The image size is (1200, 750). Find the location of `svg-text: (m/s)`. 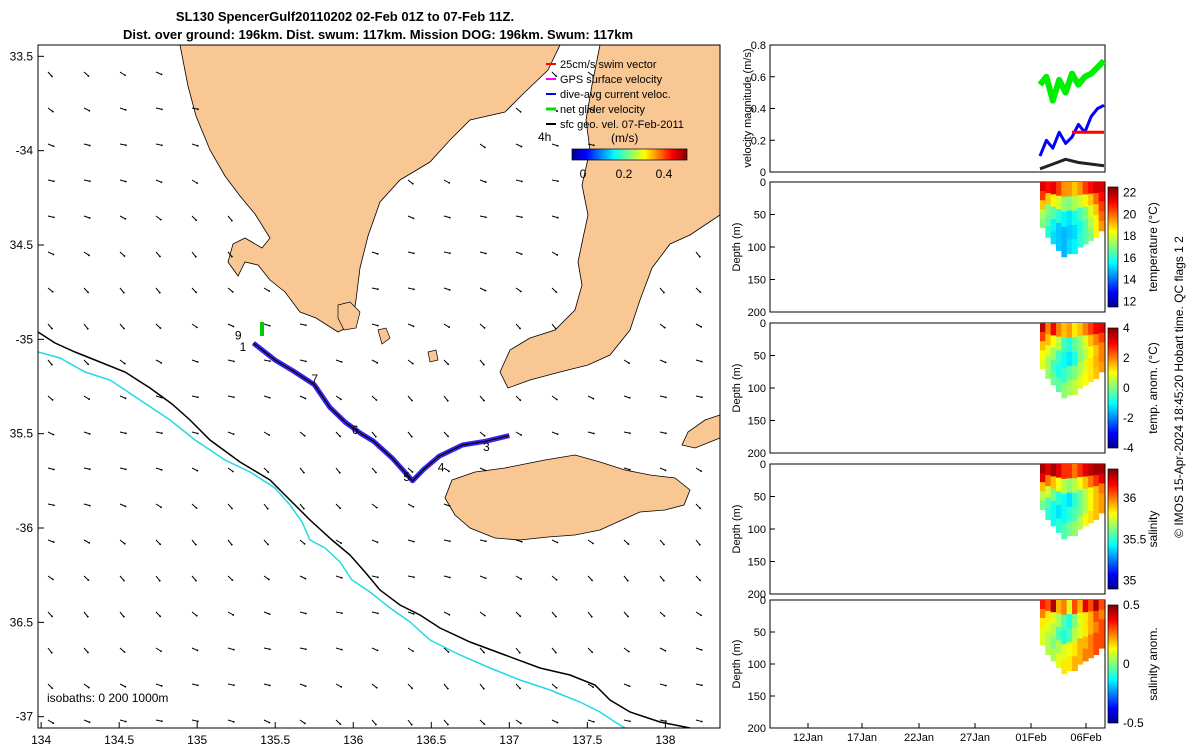

svg-text: (m/s) is located at coordinates (624, 138).